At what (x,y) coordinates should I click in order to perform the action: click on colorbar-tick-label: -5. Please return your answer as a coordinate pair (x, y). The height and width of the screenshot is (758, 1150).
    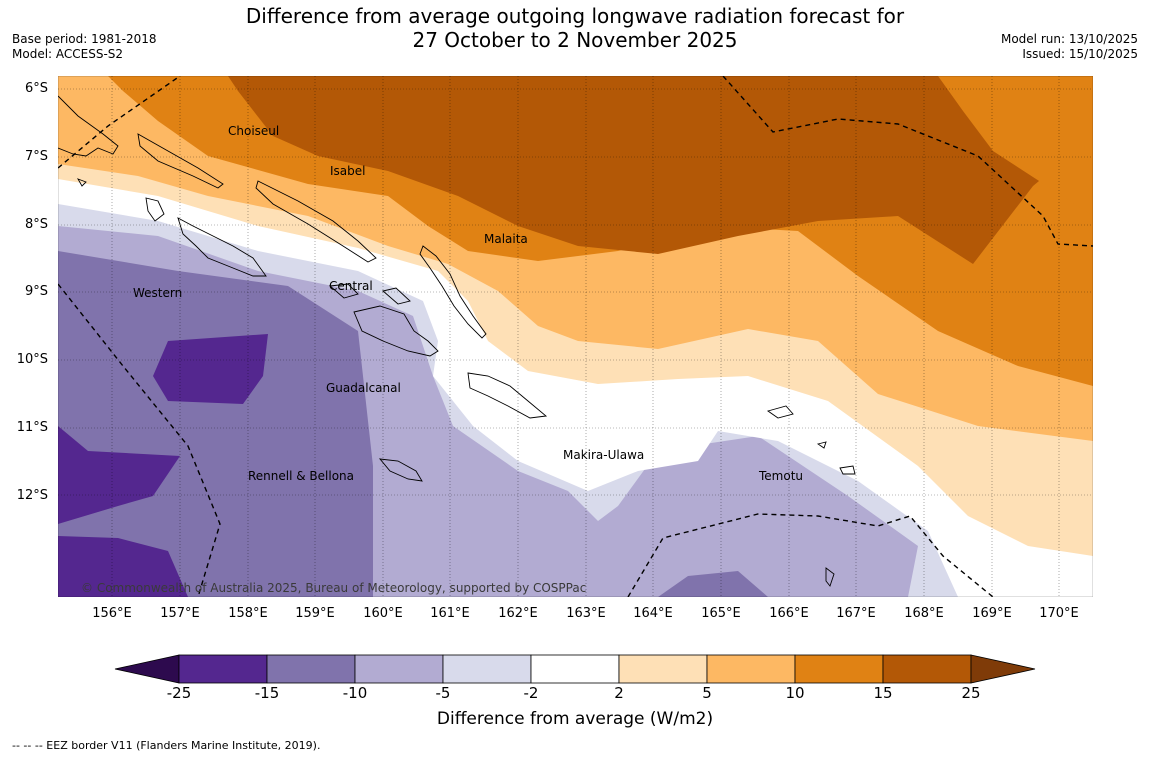
    Looking at the image, I should click on (443, 693).